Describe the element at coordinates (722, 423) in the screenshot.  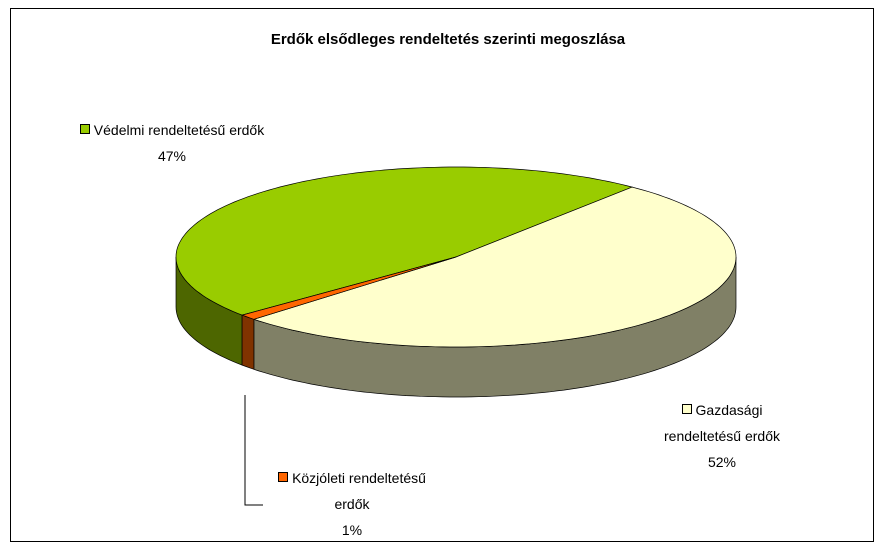
I see `label-name: Gazdasági rendeltetésű erdők` at that location.